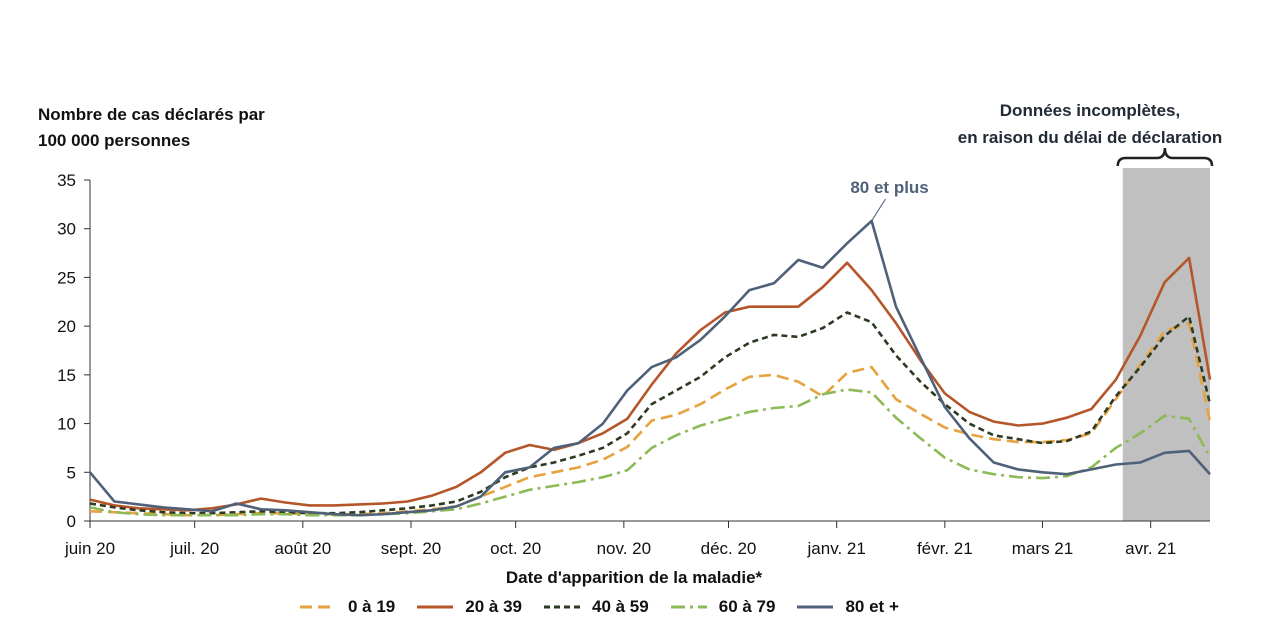 The width and height of the screenshot is (1268, 626). What do you see at coordinates (945, 548) in the screenshot?
I see `x-tick-label: févr. 21` at bounding box center [945, 548].